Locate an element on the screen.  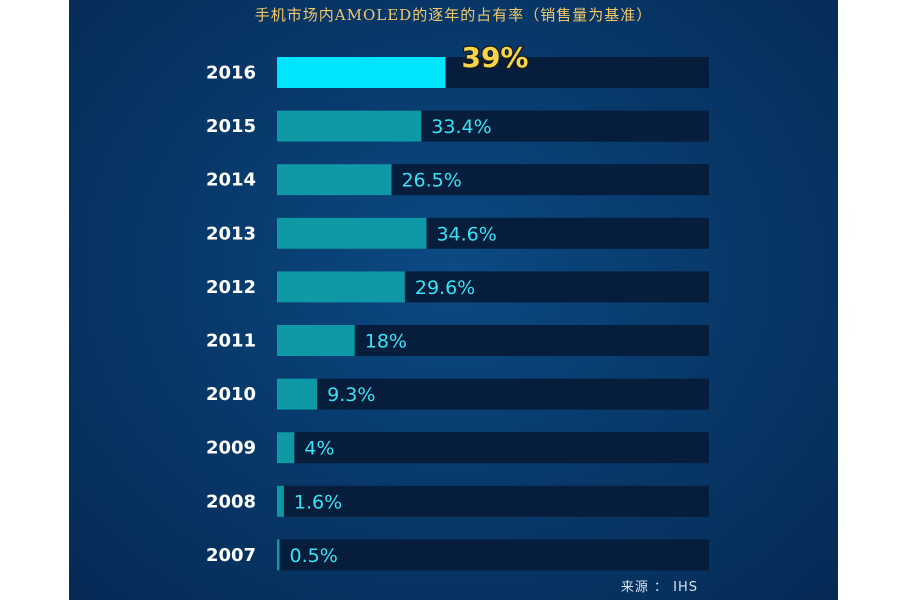
bar-2011 is located at coordinates (316, 340).